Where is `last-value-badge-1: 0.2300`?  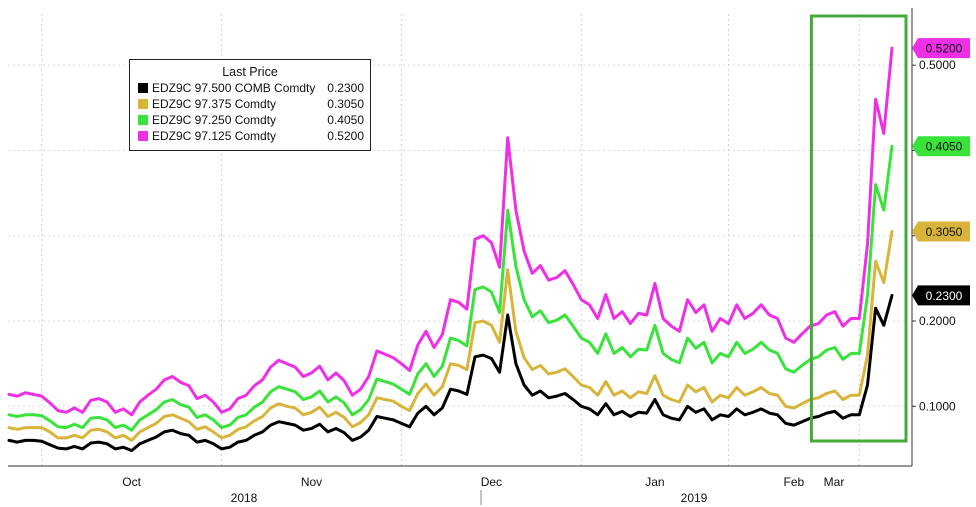
last-value-badge-1: 0.2300 is located at coordinates (941, 295).